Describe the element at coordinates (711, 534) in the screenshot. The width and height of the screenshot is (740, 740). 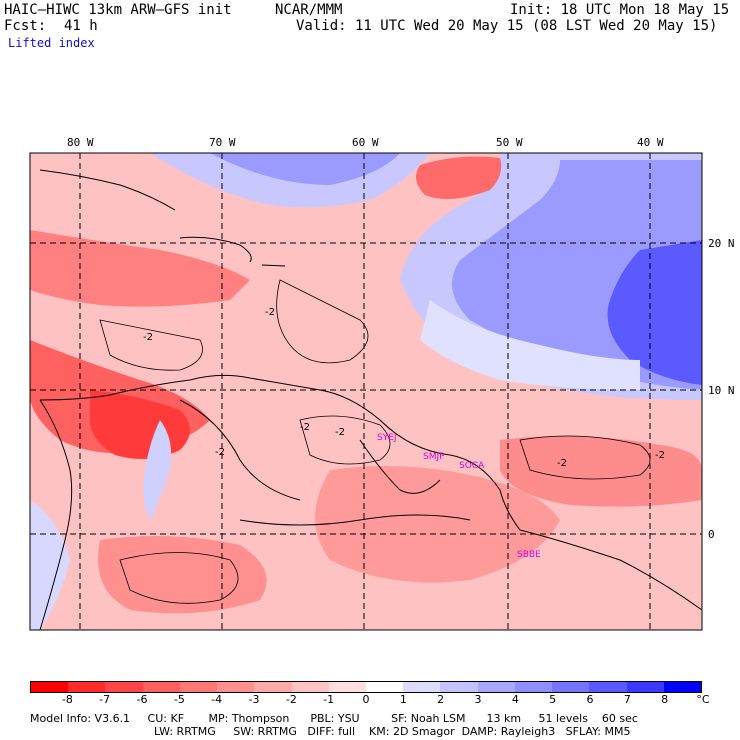
I see `lat-label-0: 0` at that location.